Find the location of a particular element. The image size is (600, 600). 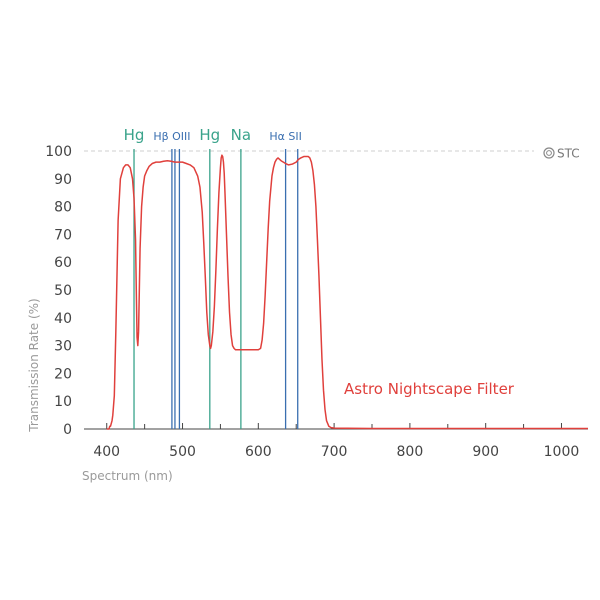

x-tick-label: 400 is located at coordinates (106, 452).